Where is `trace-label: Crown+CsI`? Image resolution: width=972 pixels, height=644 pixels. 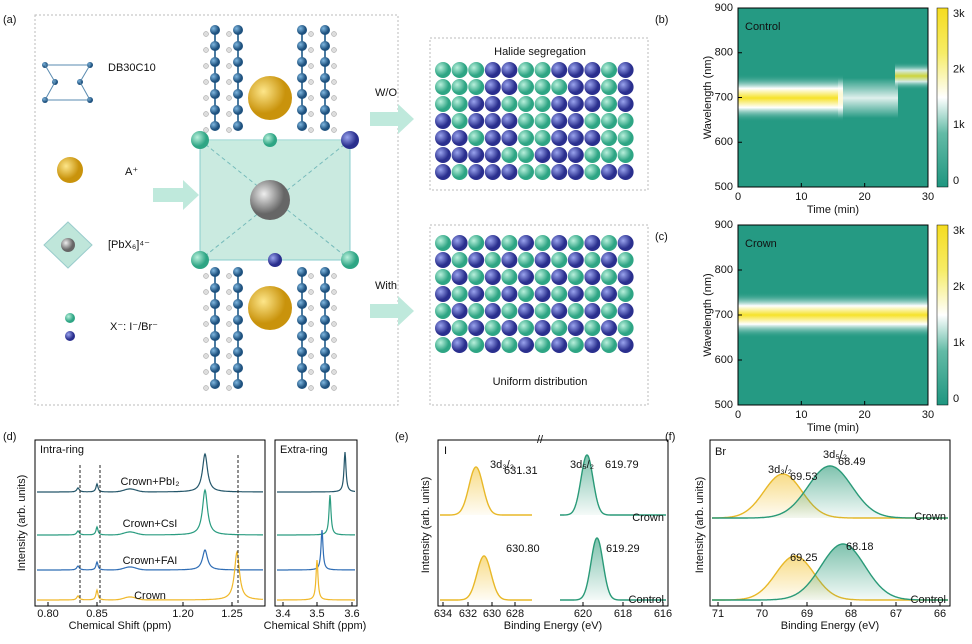
trace-label: Crown+CsI is located at coordinates (150, 524).